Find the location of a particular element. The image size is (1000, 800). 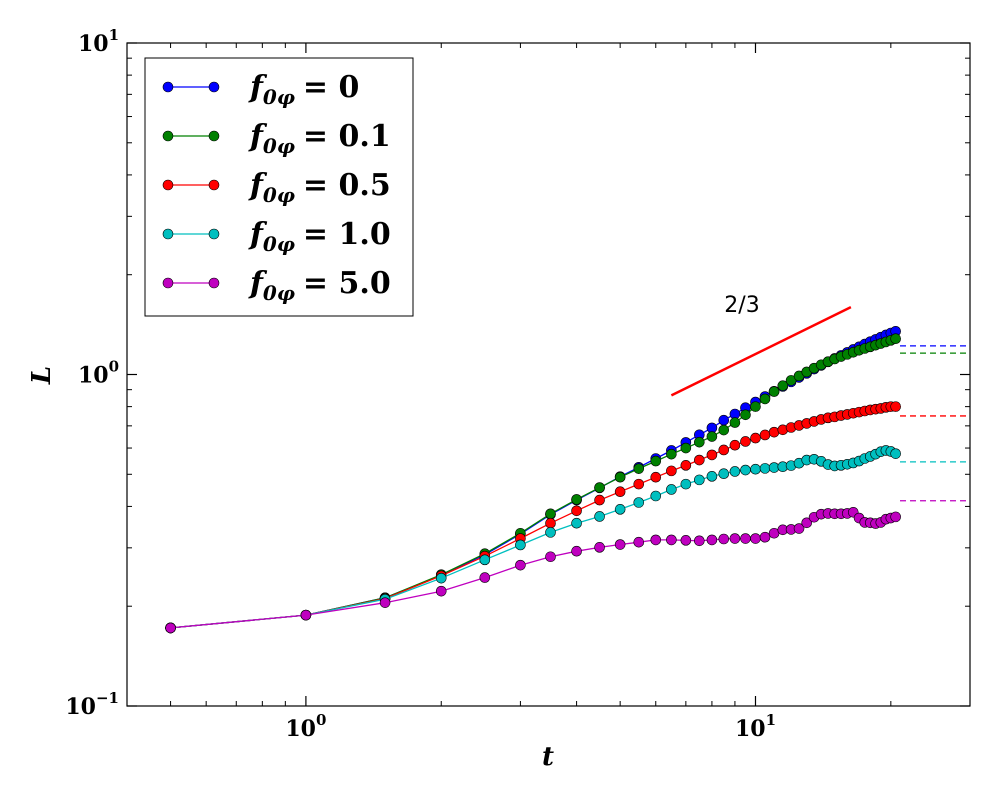

y-tick-label: 101 is located at coordinates (98, 41).